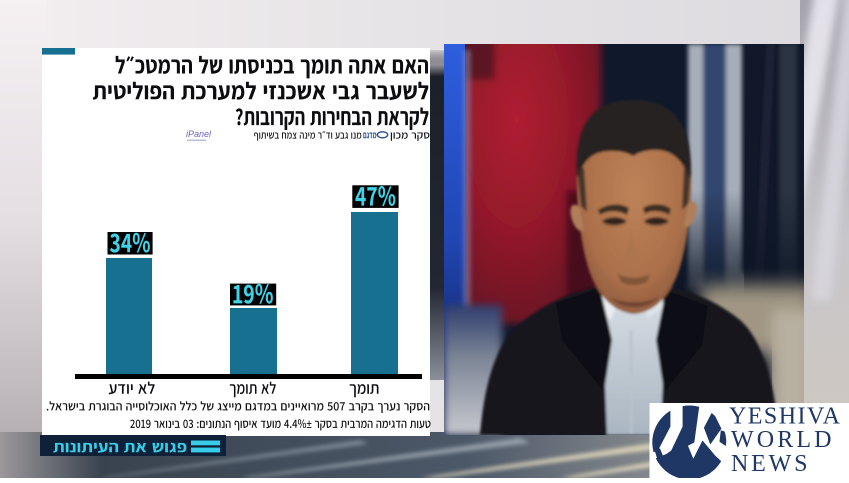  What do you see at coordinates (199, 134) in the screenshot?
I see `svg-text: iPanel` at bounding box center [199, 134].